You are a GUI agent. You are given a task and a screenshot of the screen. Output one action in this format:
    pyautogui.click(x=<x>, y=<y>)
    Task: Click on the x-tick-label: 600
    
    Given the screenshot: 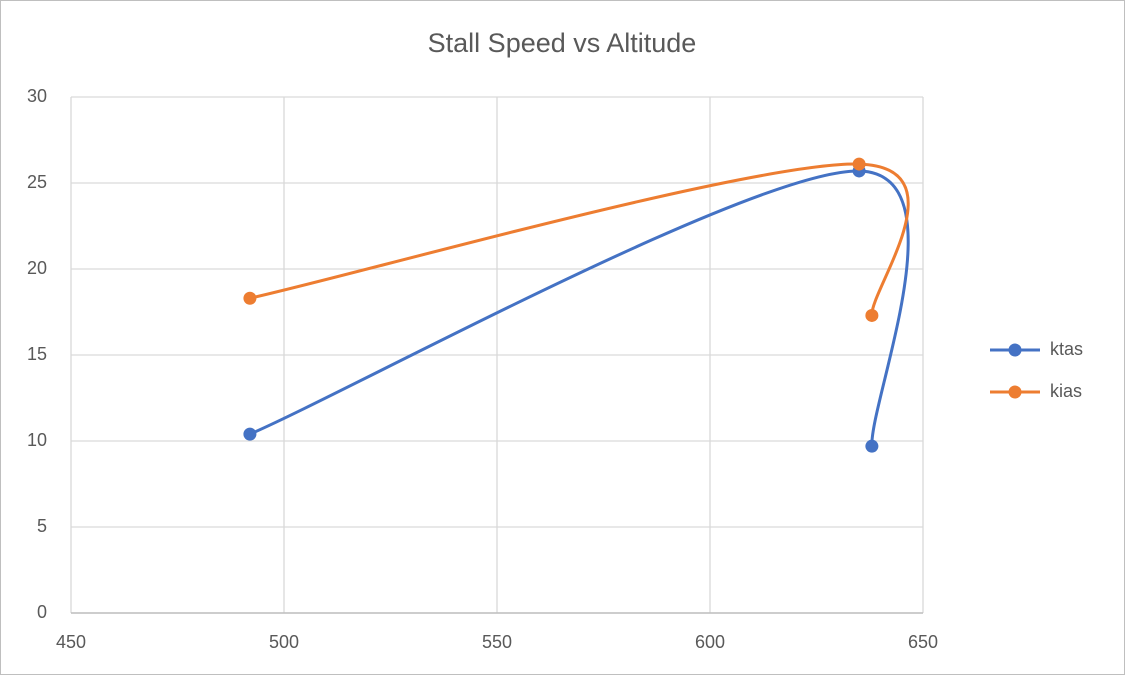 What is the action you would take?
    pyautogui.click(x=710, y=642)
    